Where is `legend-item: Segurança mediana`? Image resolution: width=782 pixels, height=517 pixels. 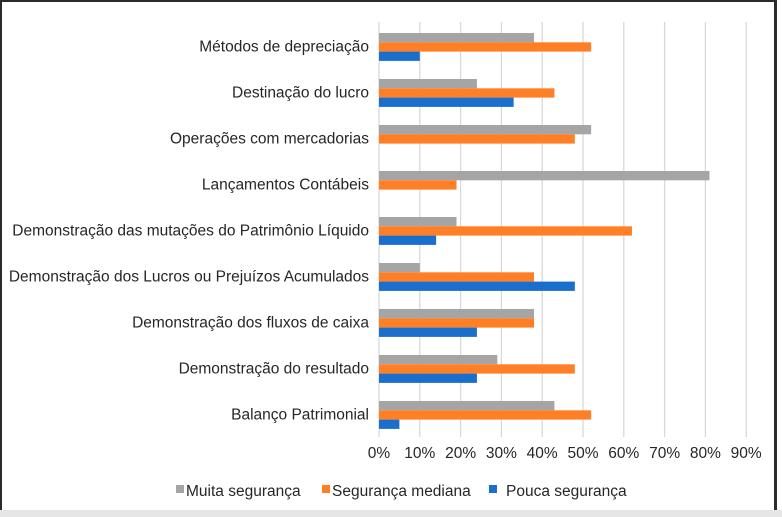
legend-item: Segurança mediana is located at coordinates (396, 491).